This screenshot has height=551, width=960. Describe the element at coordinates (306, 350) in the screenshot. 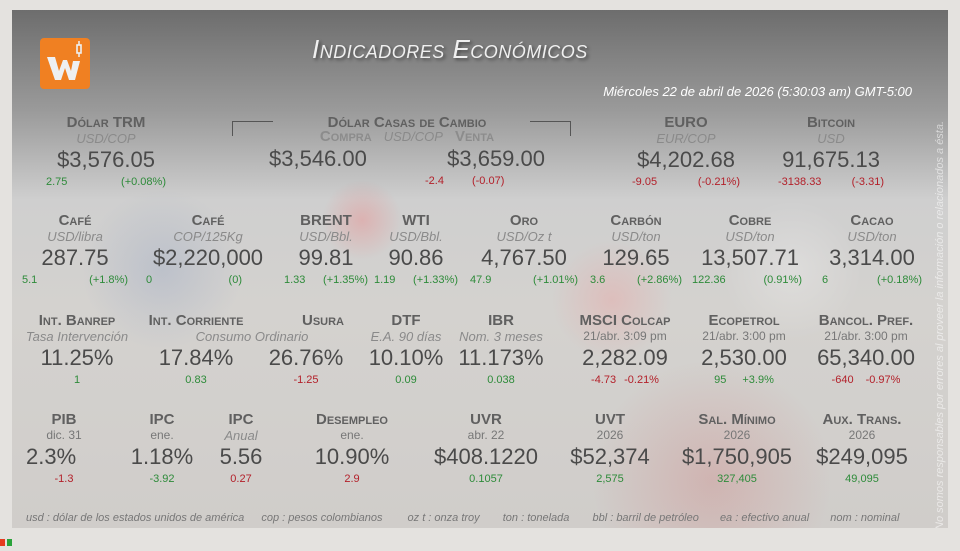

I see `indicator-usura: Usura . 26.76% -1.25` at that location.